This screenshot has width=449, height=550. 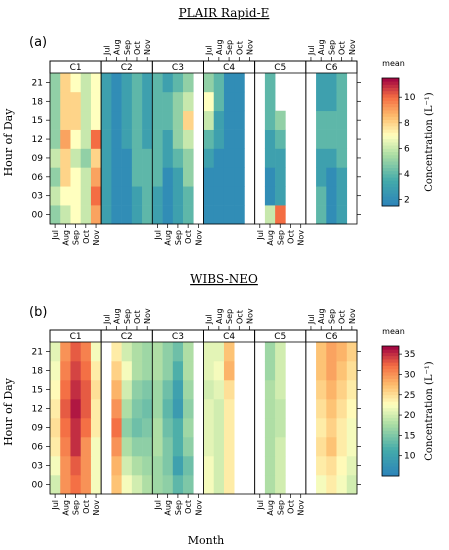 I want to click on facet-label: C5, so click(x=280, y=337).